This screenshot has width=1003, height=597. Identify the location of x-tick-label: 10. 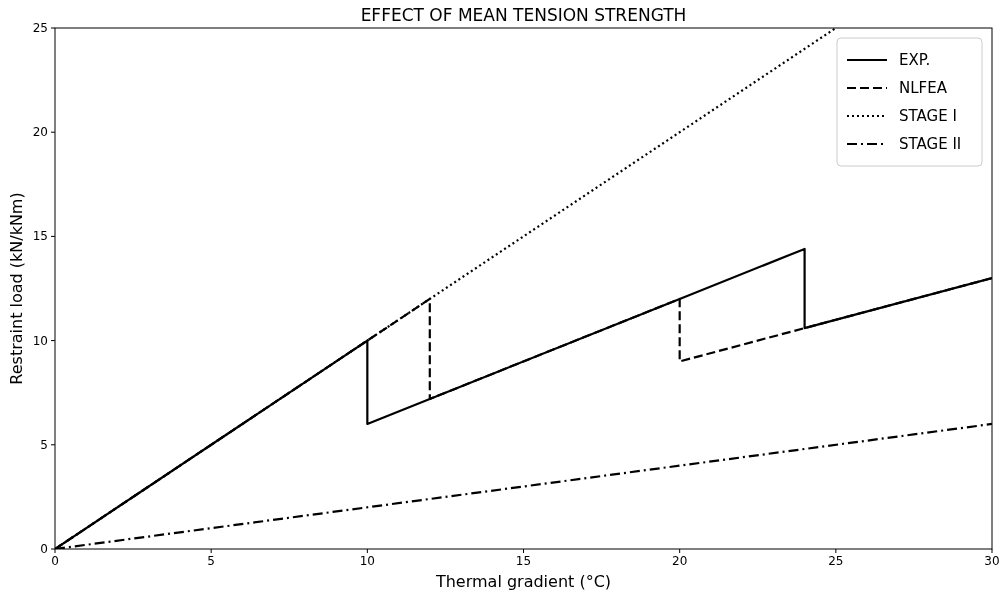
(367, 561).